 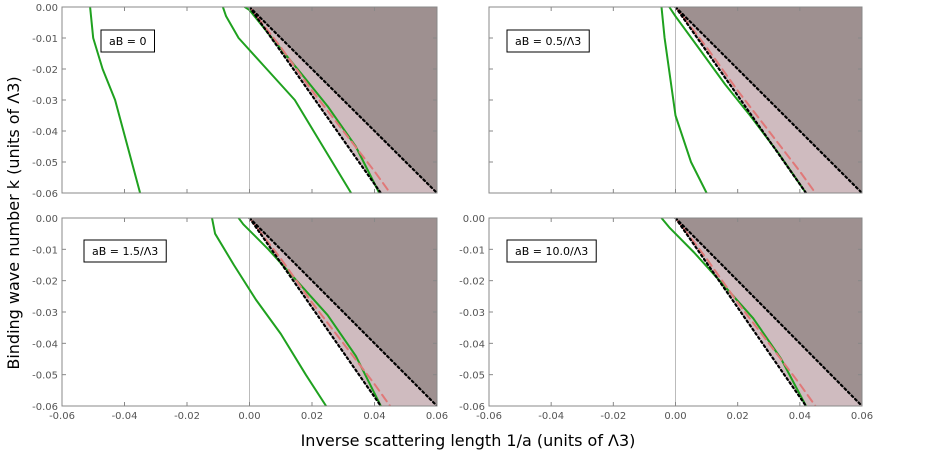 I want to click on panel-annotation: aB = 0, so click(x=127, y=41).